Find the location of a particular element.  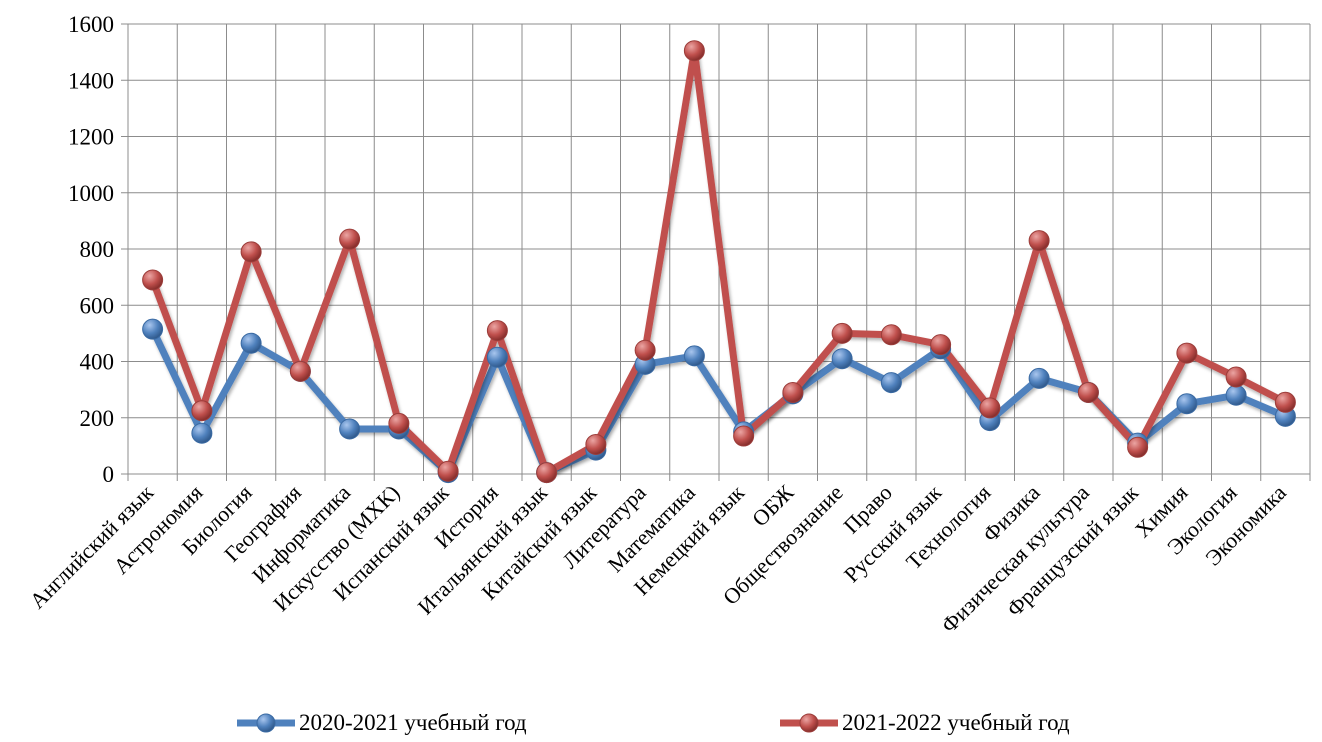

y-tick-label: 1400 is located at coordinates (91, 80).